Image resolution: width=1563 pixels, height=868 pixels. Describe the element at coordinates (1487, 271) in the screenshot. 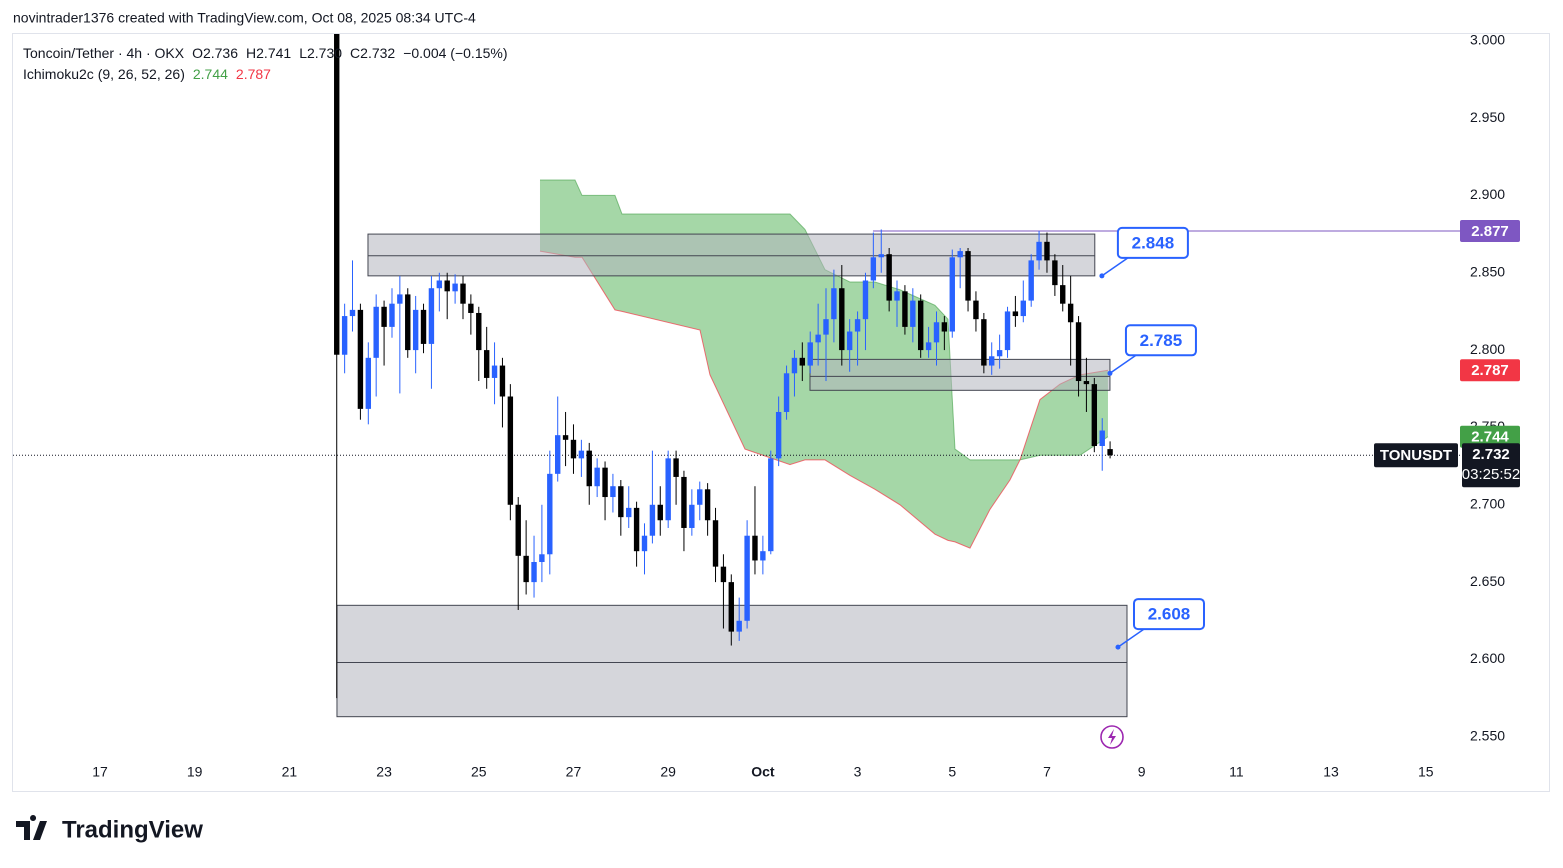

I see `y-tick-label: 2.850` at that location.